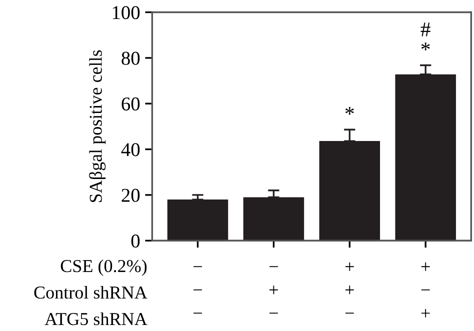  Describe the element at coordinates (273, 290) in the screenshot. I see `x-tick-label: − + −` at that location.